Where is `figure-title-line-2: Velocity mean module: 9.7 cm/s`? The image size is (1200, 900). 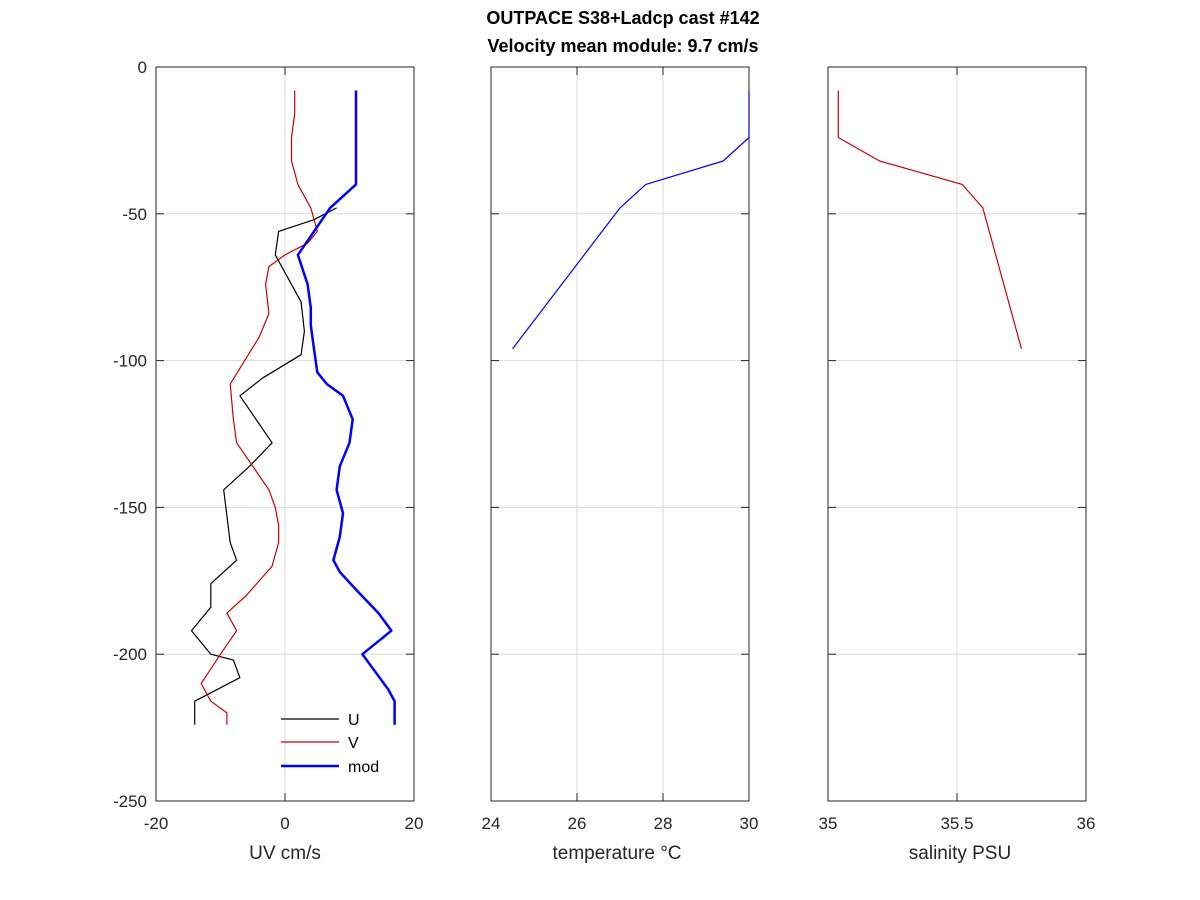 figure-title-line-2: Velocity mean module: 9.7 cm/s is located at coordinates (622, 46).